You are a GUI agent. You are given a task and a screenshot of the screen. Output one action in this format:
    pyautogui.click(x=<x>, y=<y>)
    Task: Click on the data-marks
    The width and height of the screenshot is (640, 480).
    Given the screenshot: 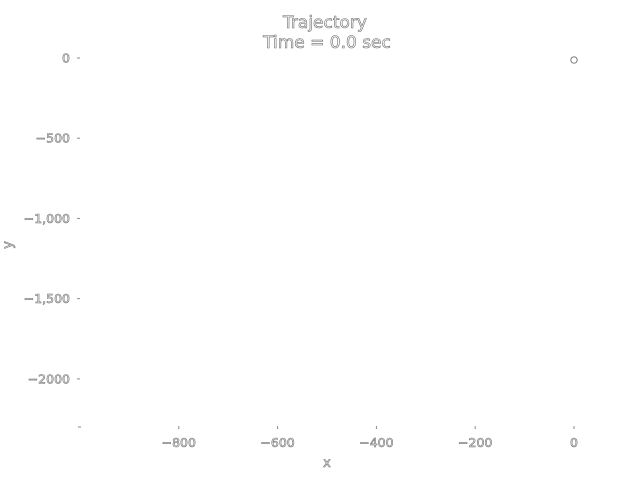 What is the action you would take?
    pyautogui.click(x=574, y=60)
    